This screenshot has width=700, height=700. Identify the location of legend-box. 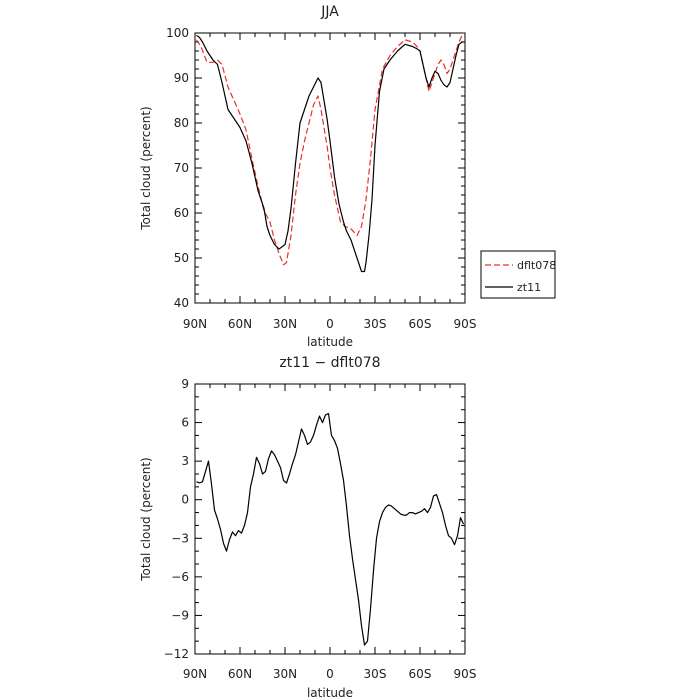
(518, 274).